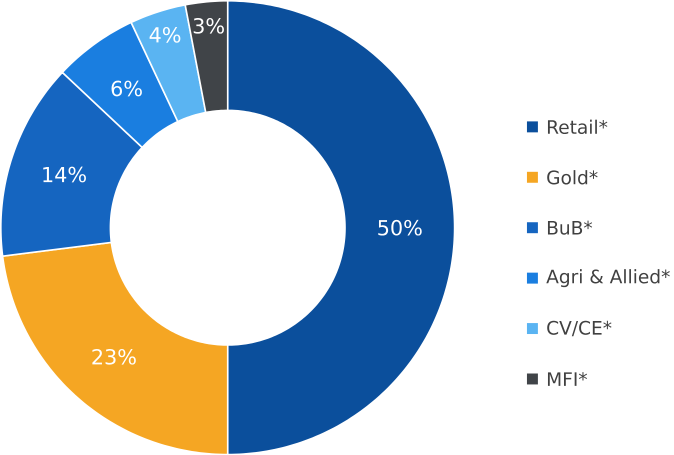 This screenshot has width=674, height=455. I want to click on data-label: 3%, so click(209, 26).